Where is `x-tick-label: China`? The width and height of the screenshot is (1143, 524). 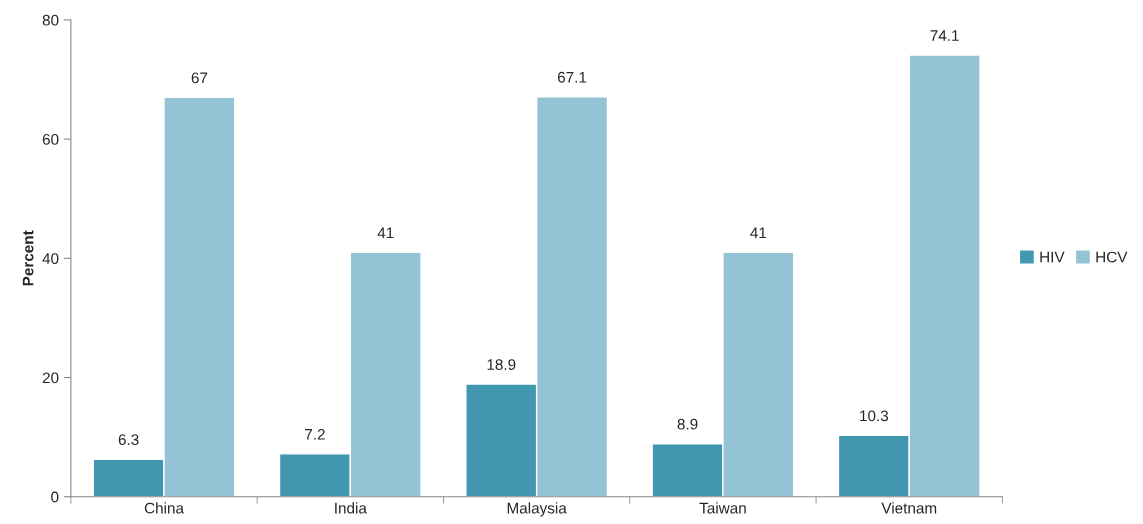
x-tick-label: China is located at coordinates (164, 508).